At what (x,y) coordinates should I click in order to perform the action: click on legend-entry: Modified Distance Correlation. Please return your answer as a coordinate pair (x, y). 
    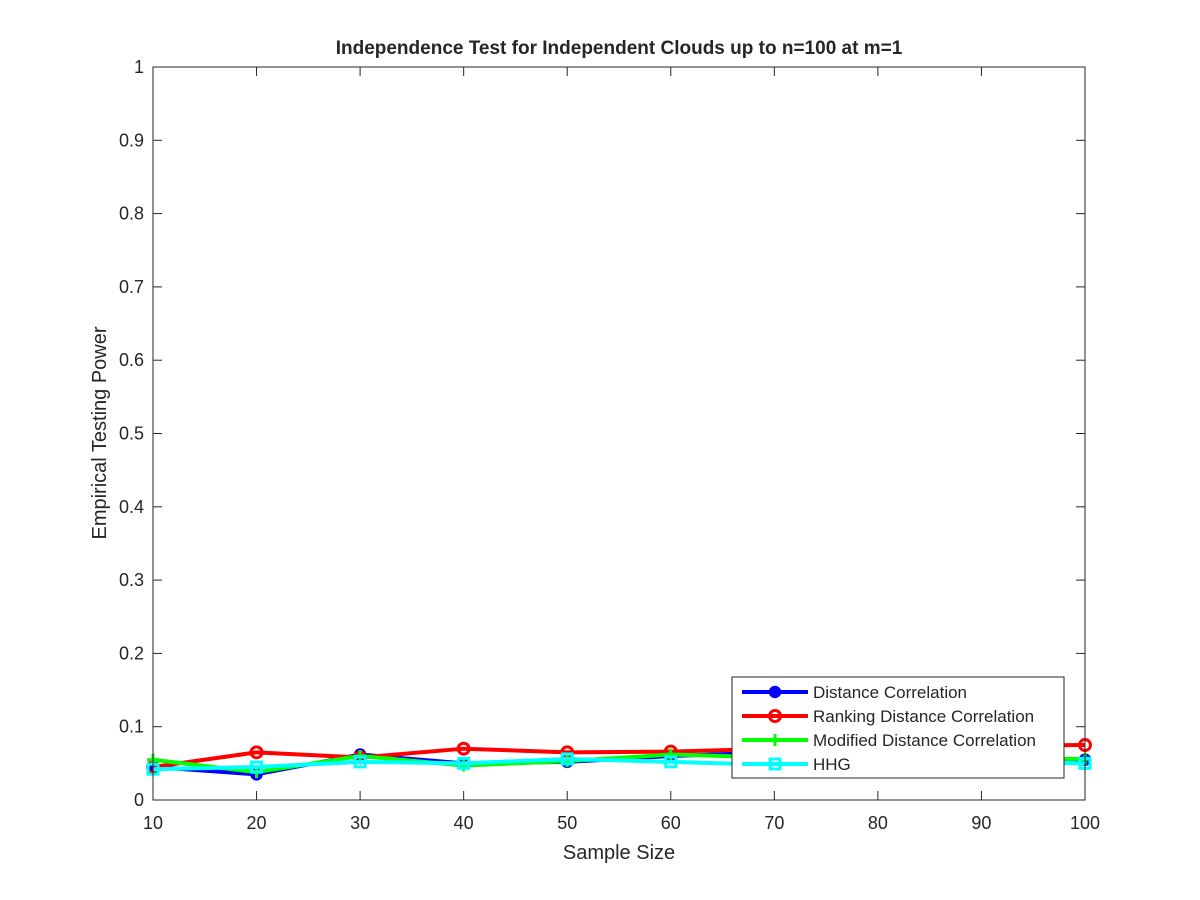
    Looking at the image, I should click on (889, 740).